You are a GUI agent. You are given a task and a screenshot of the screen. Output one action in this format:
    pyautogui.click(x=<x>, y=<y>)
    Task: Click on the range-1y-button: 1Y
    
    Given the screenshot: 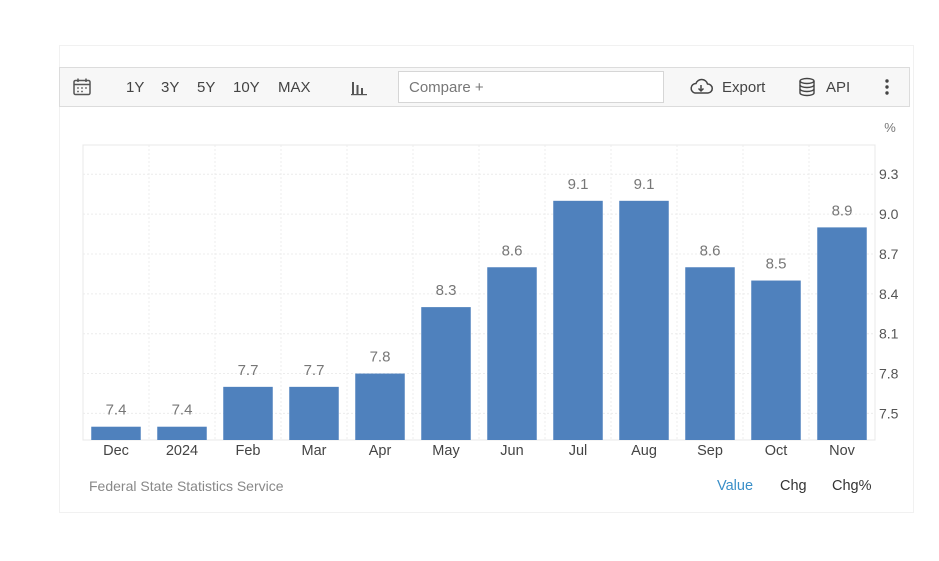 What is the action you would take?
    pyautogui.click(x=135, y=87)
    